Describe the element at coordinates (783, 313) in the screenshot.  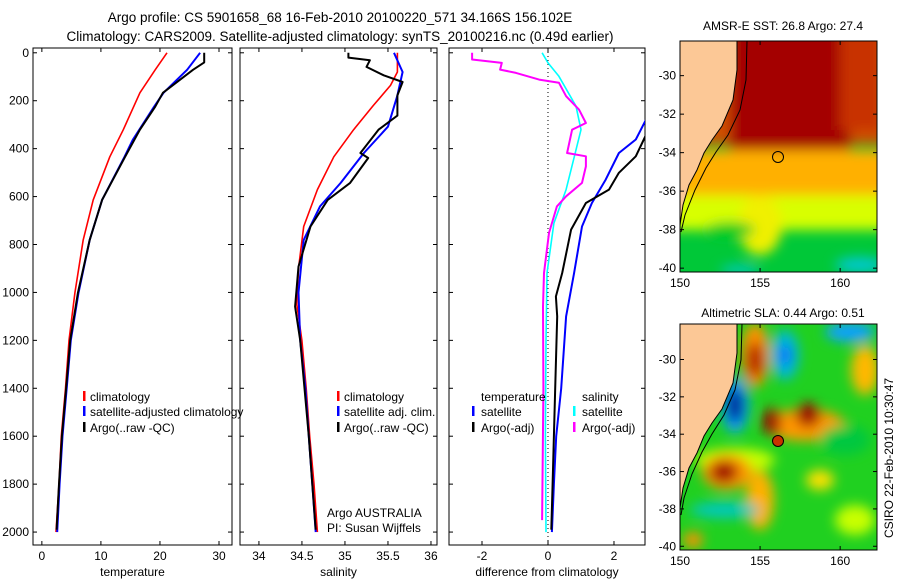
I see `sla-map-title: Altimetric SLA: 0.44 Argo: 0.51` at that location.